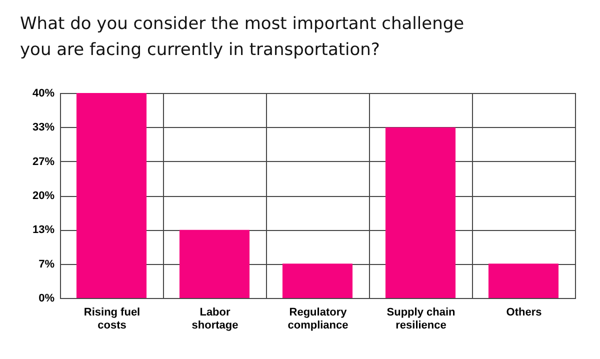 The image size is (600, 359). What do you see at coordinates (421, 319) in the screenshot?
I see `x-tick-label: Supply chain resilience` at bounding box center [421, 319].